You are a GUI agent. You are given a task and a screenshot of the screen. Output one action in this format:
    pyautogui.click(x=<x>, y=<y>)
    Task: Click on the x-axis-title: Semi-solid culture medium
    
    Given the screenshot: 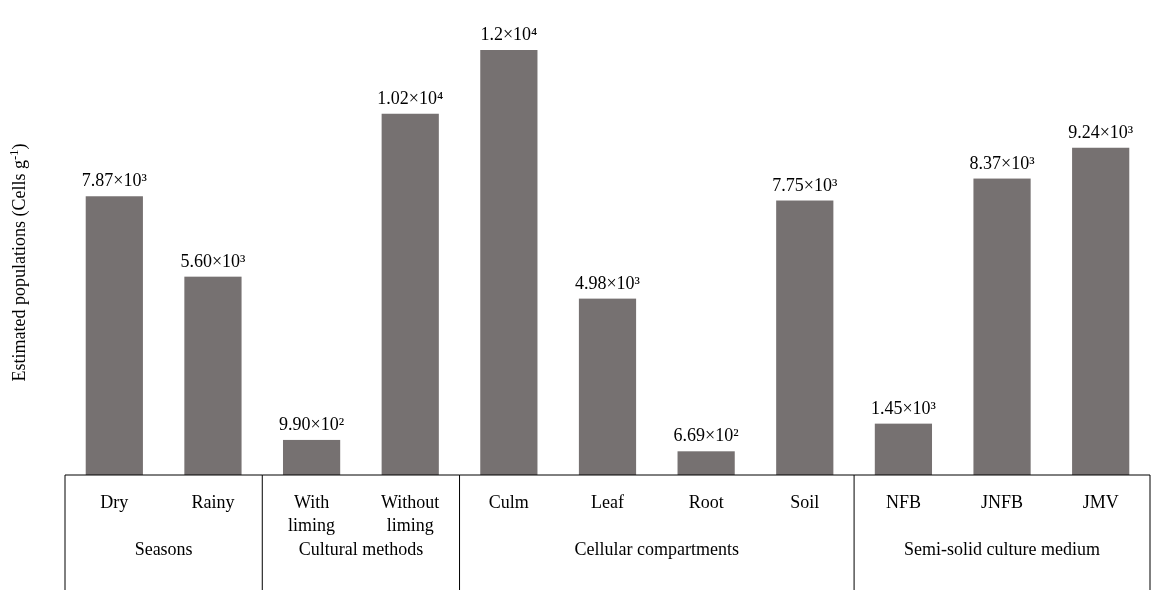 What is the action you would take?
    pyautogui.click(x=1002, y=549)
    